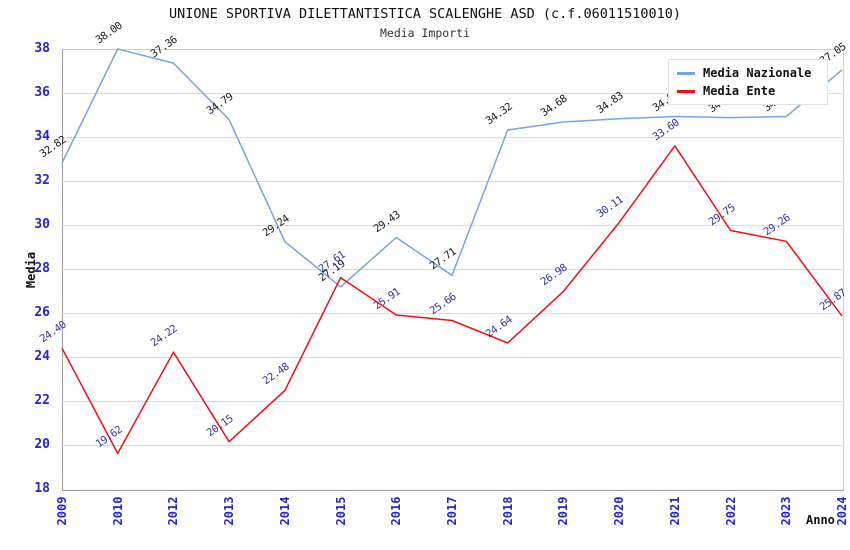 The width and height of the screenshot is (850, 550). What do you see at coordinates (109, 33) in the screenshot?
I see `data-point-label: 38.00` at bounding box center [109, 33].